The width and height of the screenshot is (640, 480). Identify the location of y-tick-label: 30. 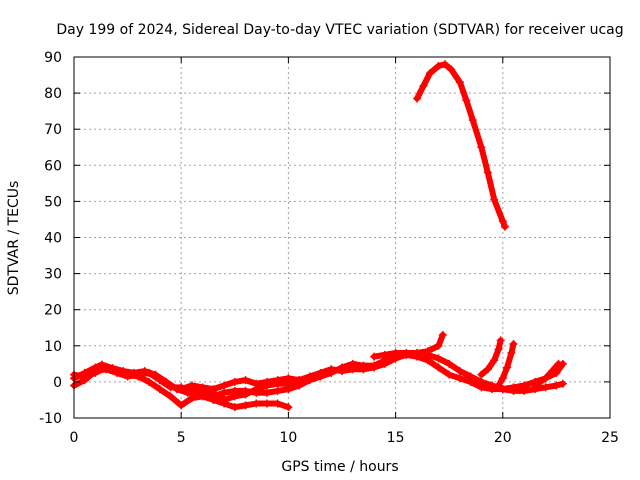
(53, 275).